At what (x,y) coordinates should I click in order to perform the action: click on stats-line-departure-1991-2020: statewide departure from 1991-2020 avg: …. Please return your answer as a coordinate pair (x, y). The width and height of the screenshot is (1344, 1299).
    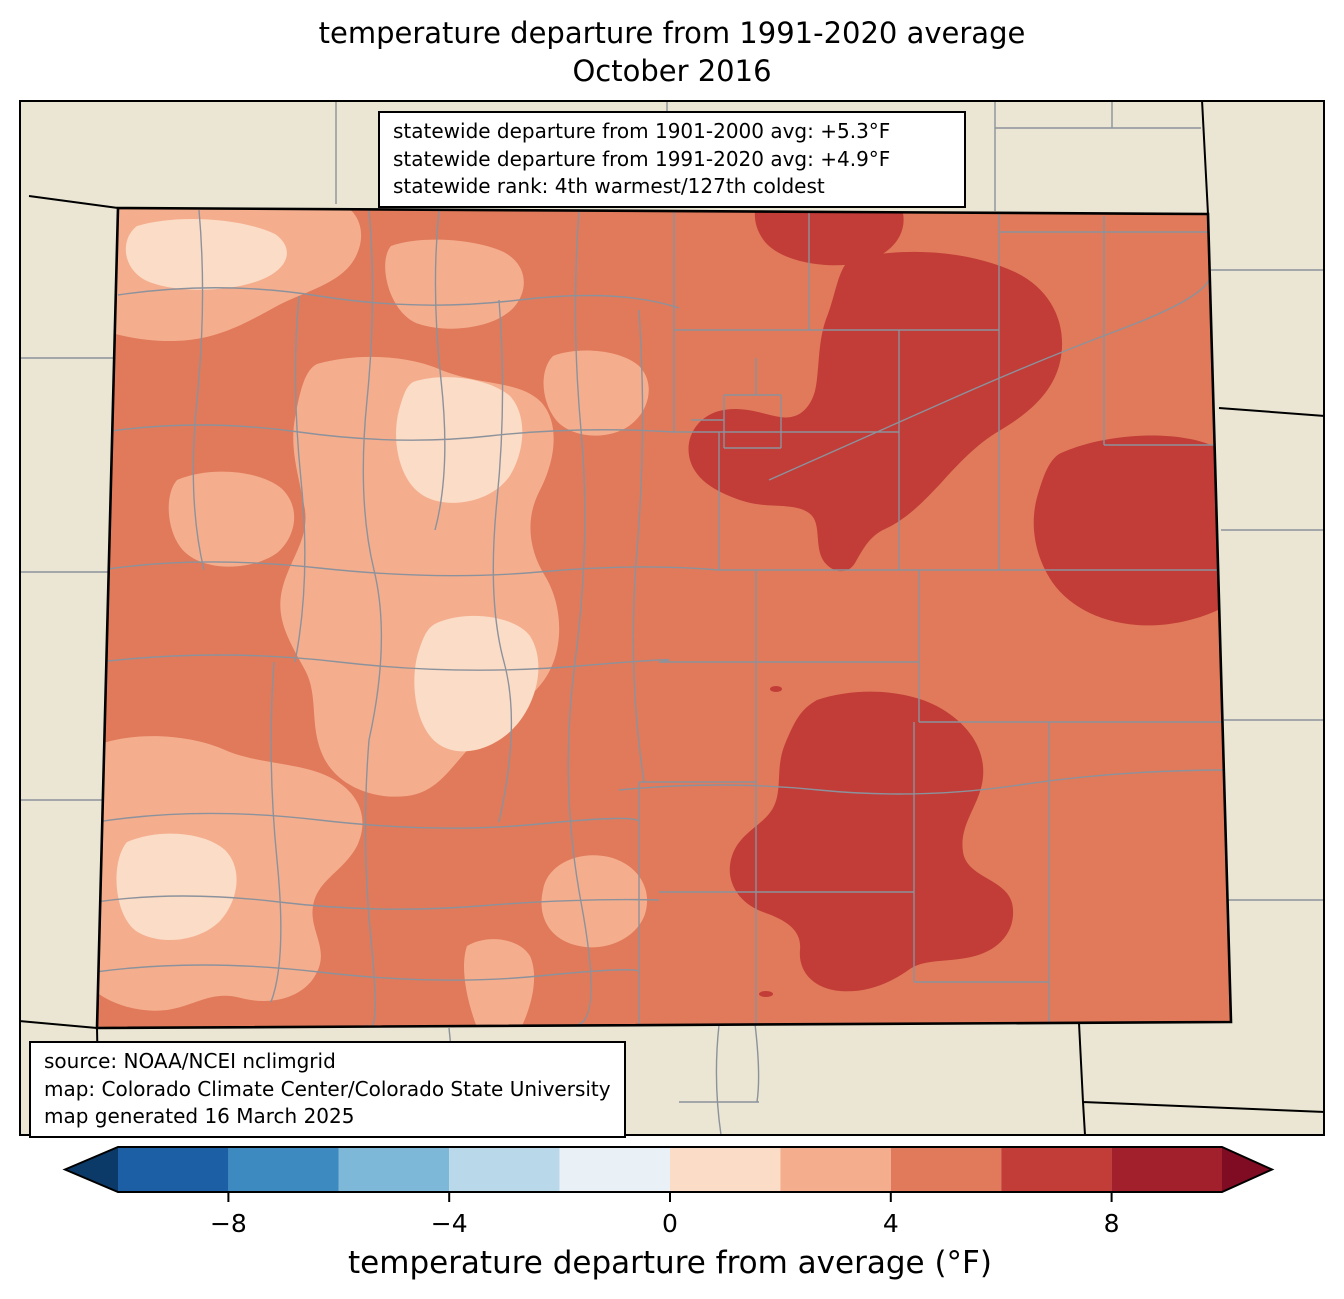
    Looking at the image, I should click on (642, 158).